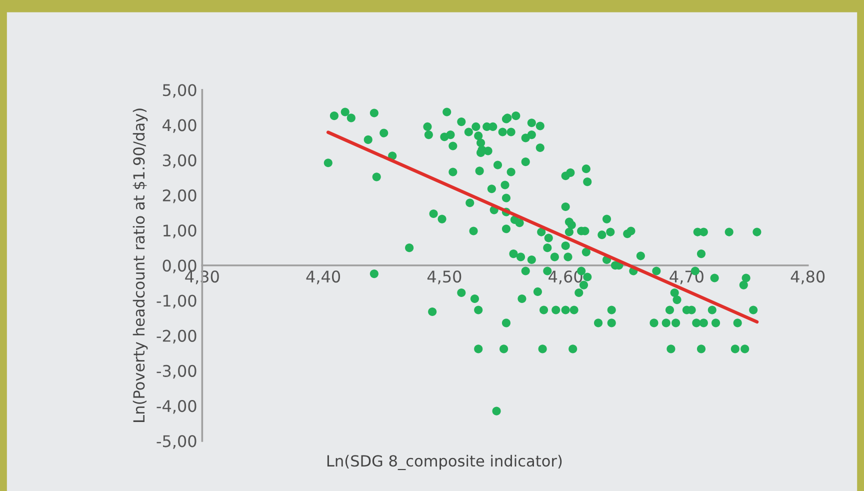 The height and width of the screenshot is (491, 864). What do you see at coordinates (176, 371) in the screenshot?
I see `y-tick-label: -3,00` at bounding box center [176, 371].